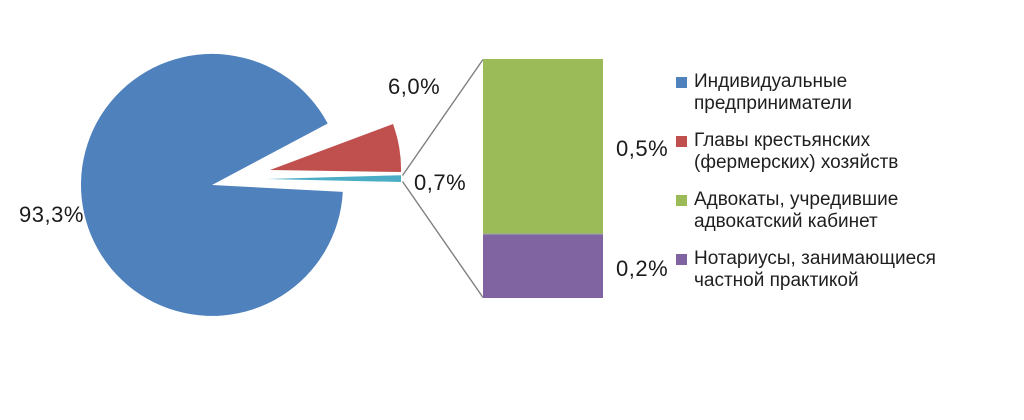  Describe the element at coordinates (796, 210) in the screenshot. I see `legend-item-label: Адвокаты, учредившие адвокатский кабинет` at that location.